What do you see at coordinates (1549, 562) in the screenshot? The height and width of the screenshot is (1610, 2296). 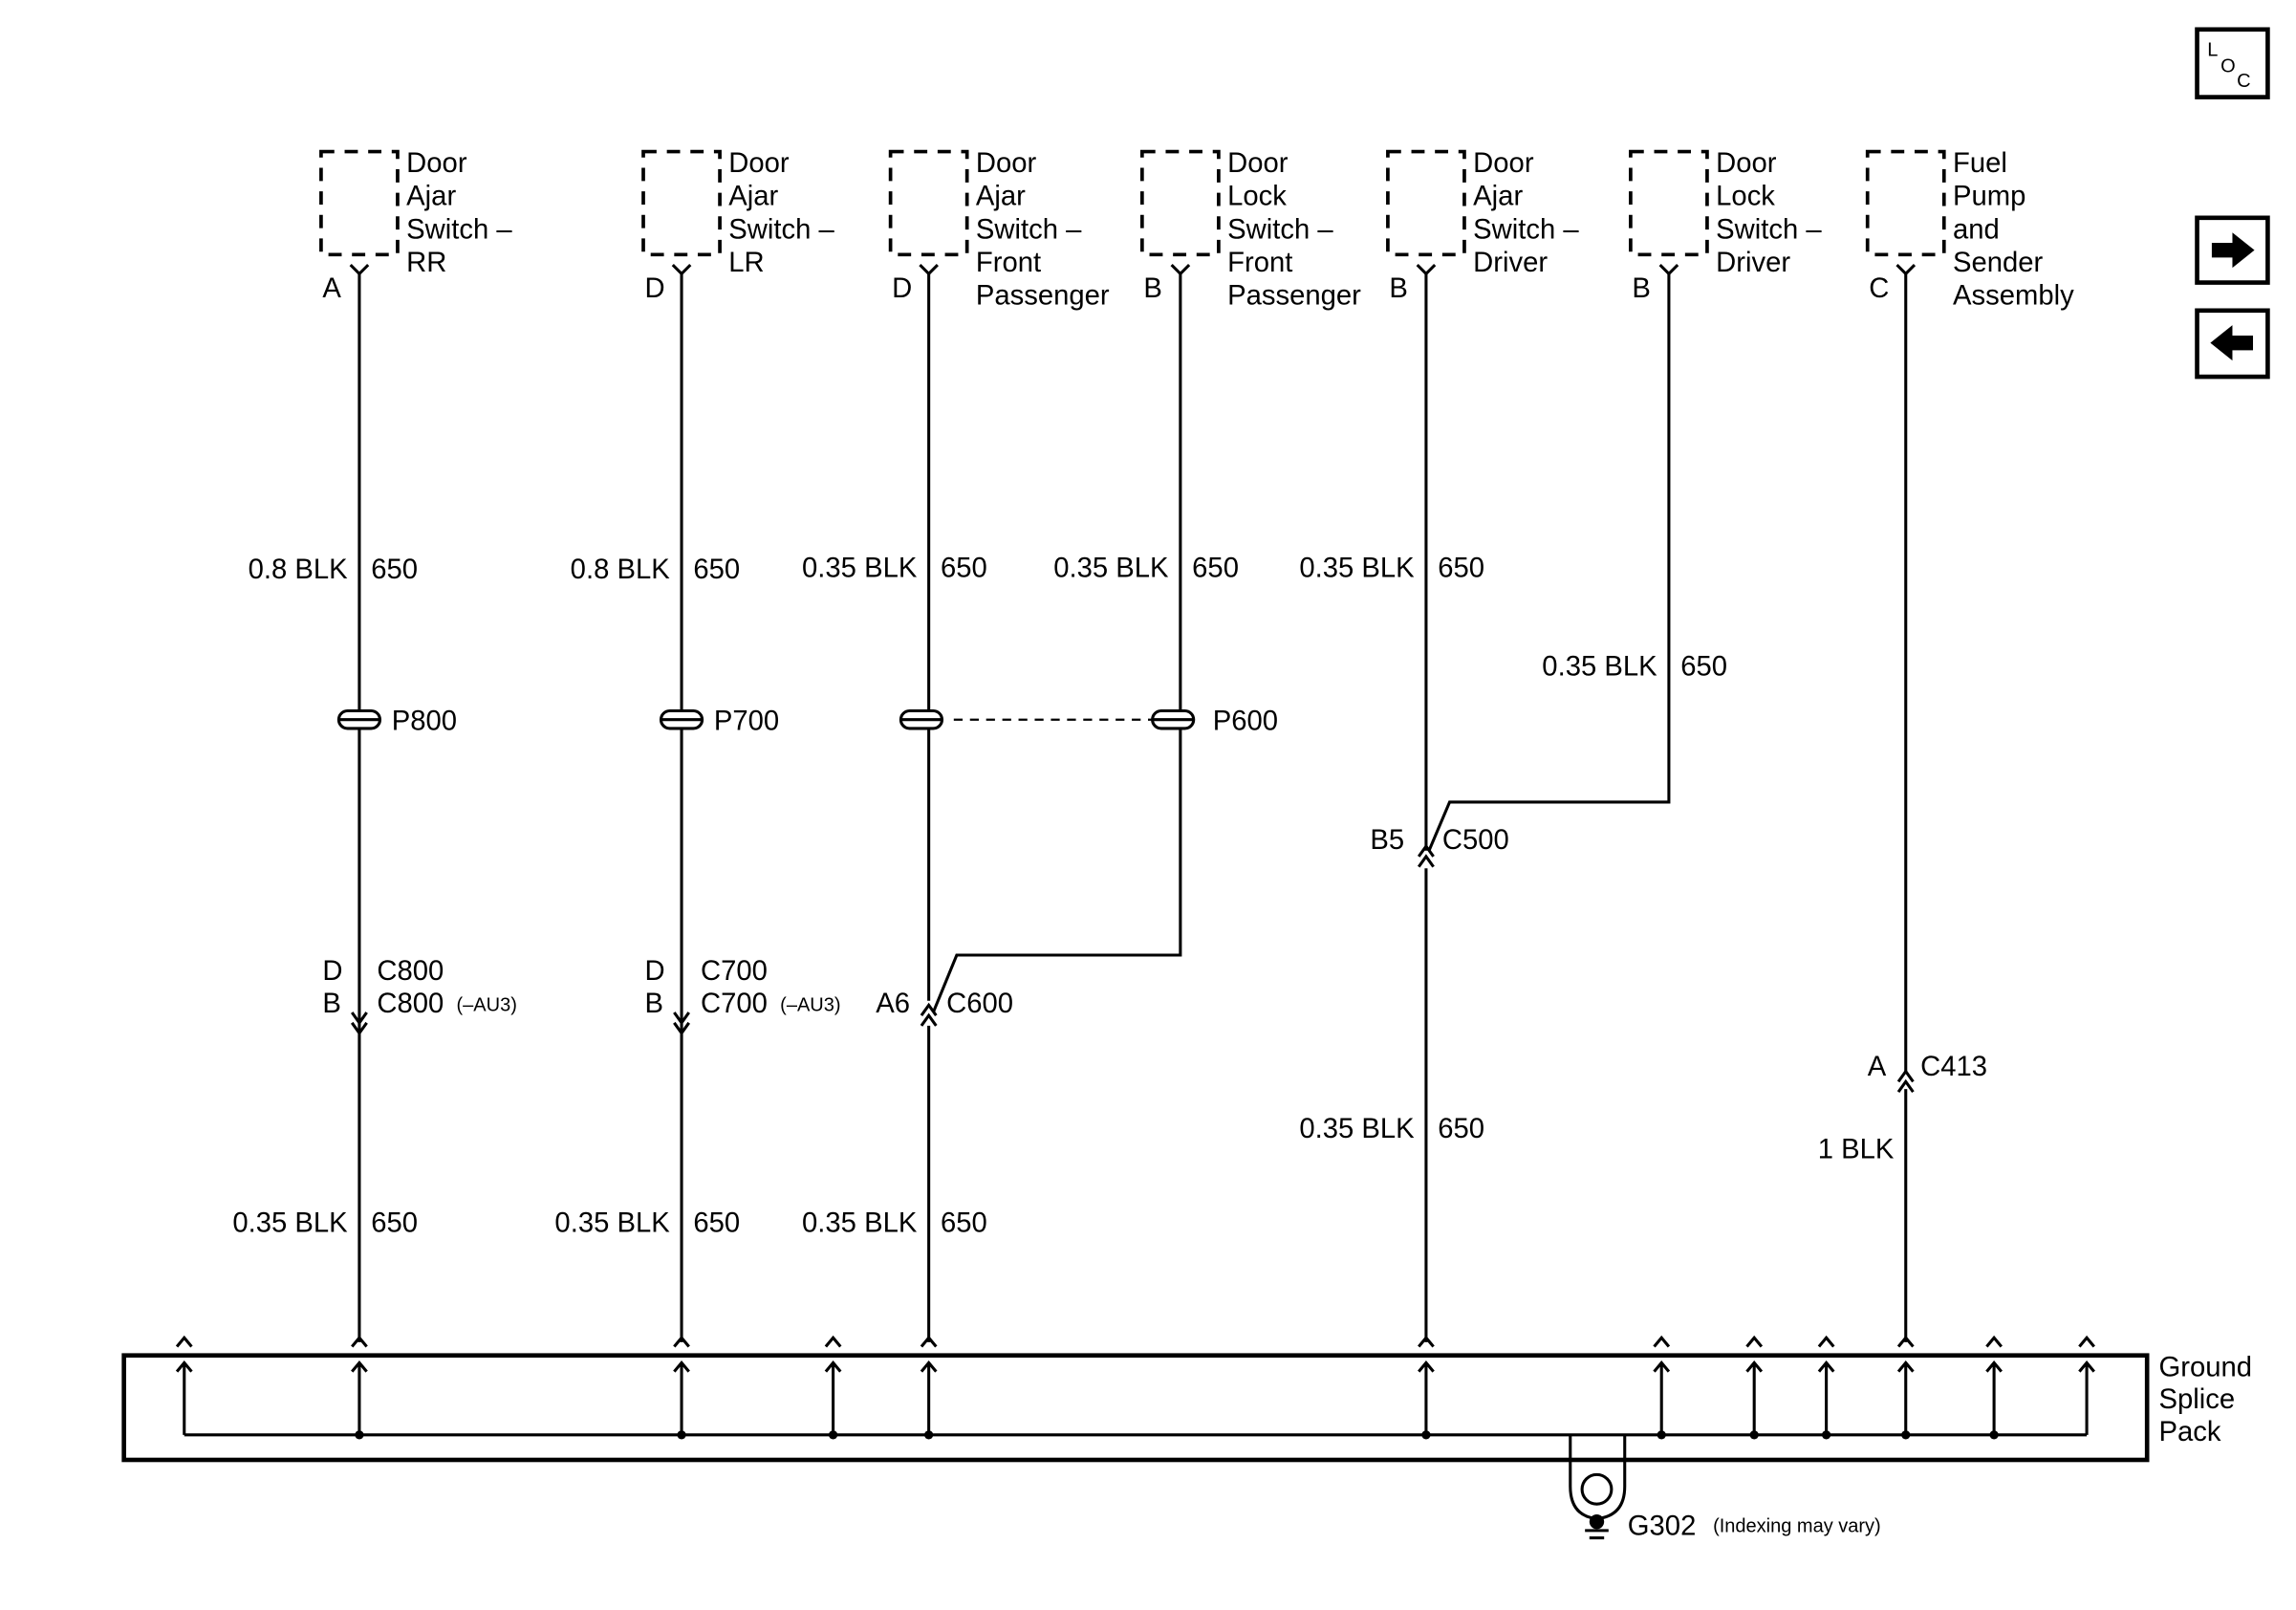 I see `wire-c500-jumper` at bounding box center [1549, 562].